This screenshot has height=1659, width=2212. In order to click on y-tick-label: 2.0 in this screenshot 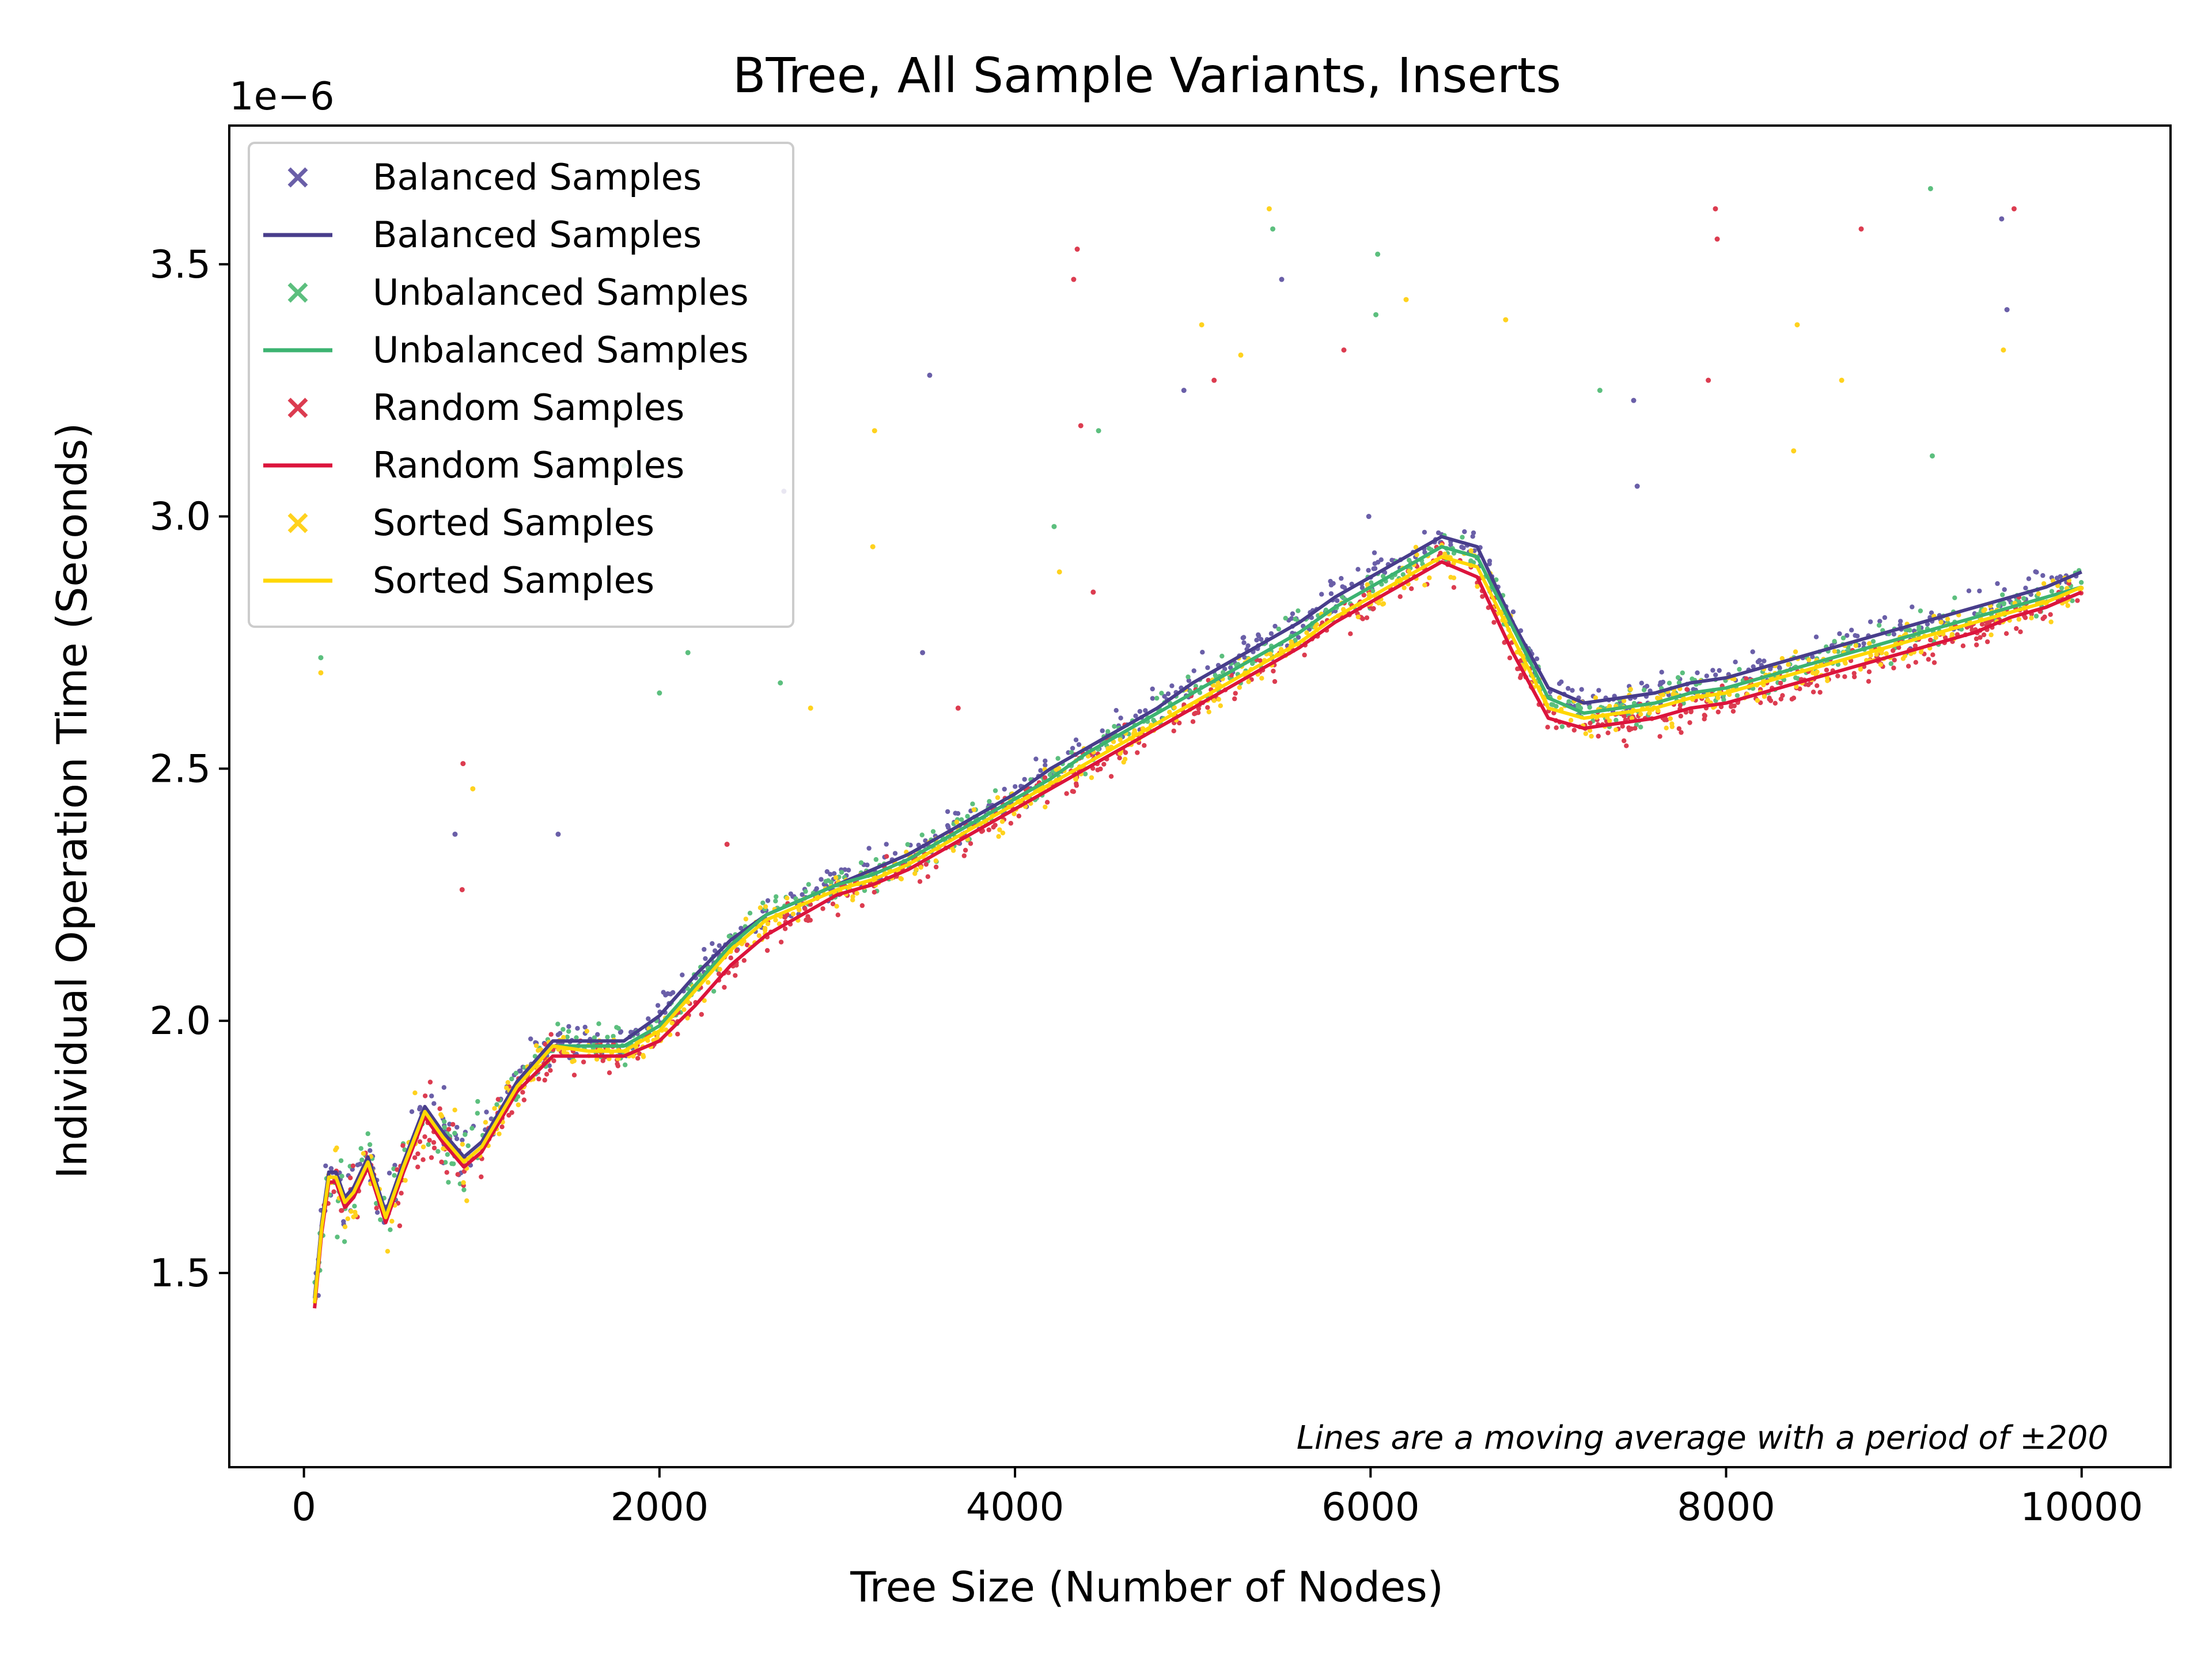, I will do `click(180, 1020)`.